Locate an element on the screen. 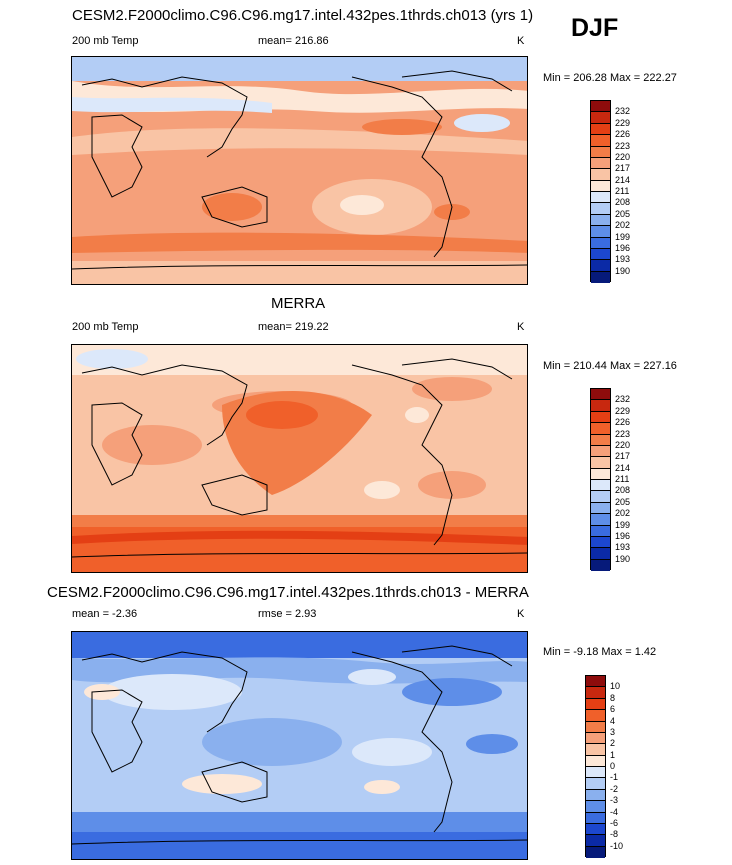 This screenshot has width=732, height=865. colorbar-tick-label: -8 is located at coordinates (614, 834).